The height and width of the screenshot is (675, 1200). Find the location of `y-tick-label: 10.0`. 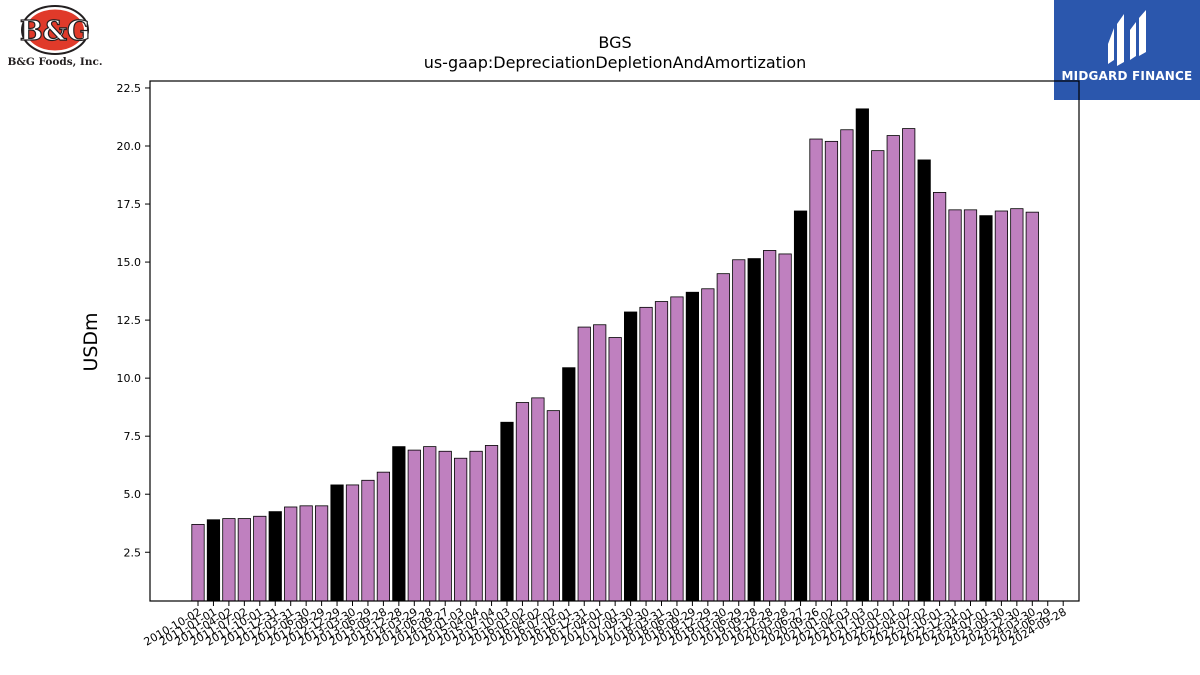

y-tick-label: 10.0 is located at coordinates (129, 378).